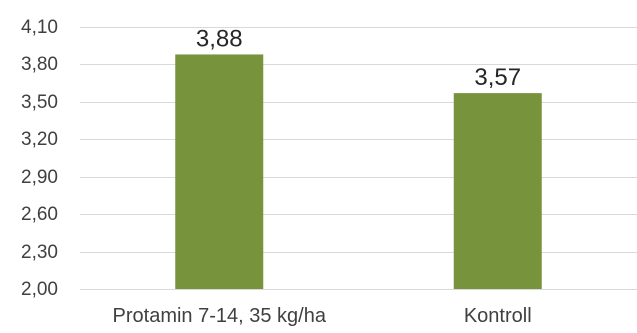 The height and width of the screenshot is (333, 637). I want to click on y-tick-label: 2,30, so click(39, 252).